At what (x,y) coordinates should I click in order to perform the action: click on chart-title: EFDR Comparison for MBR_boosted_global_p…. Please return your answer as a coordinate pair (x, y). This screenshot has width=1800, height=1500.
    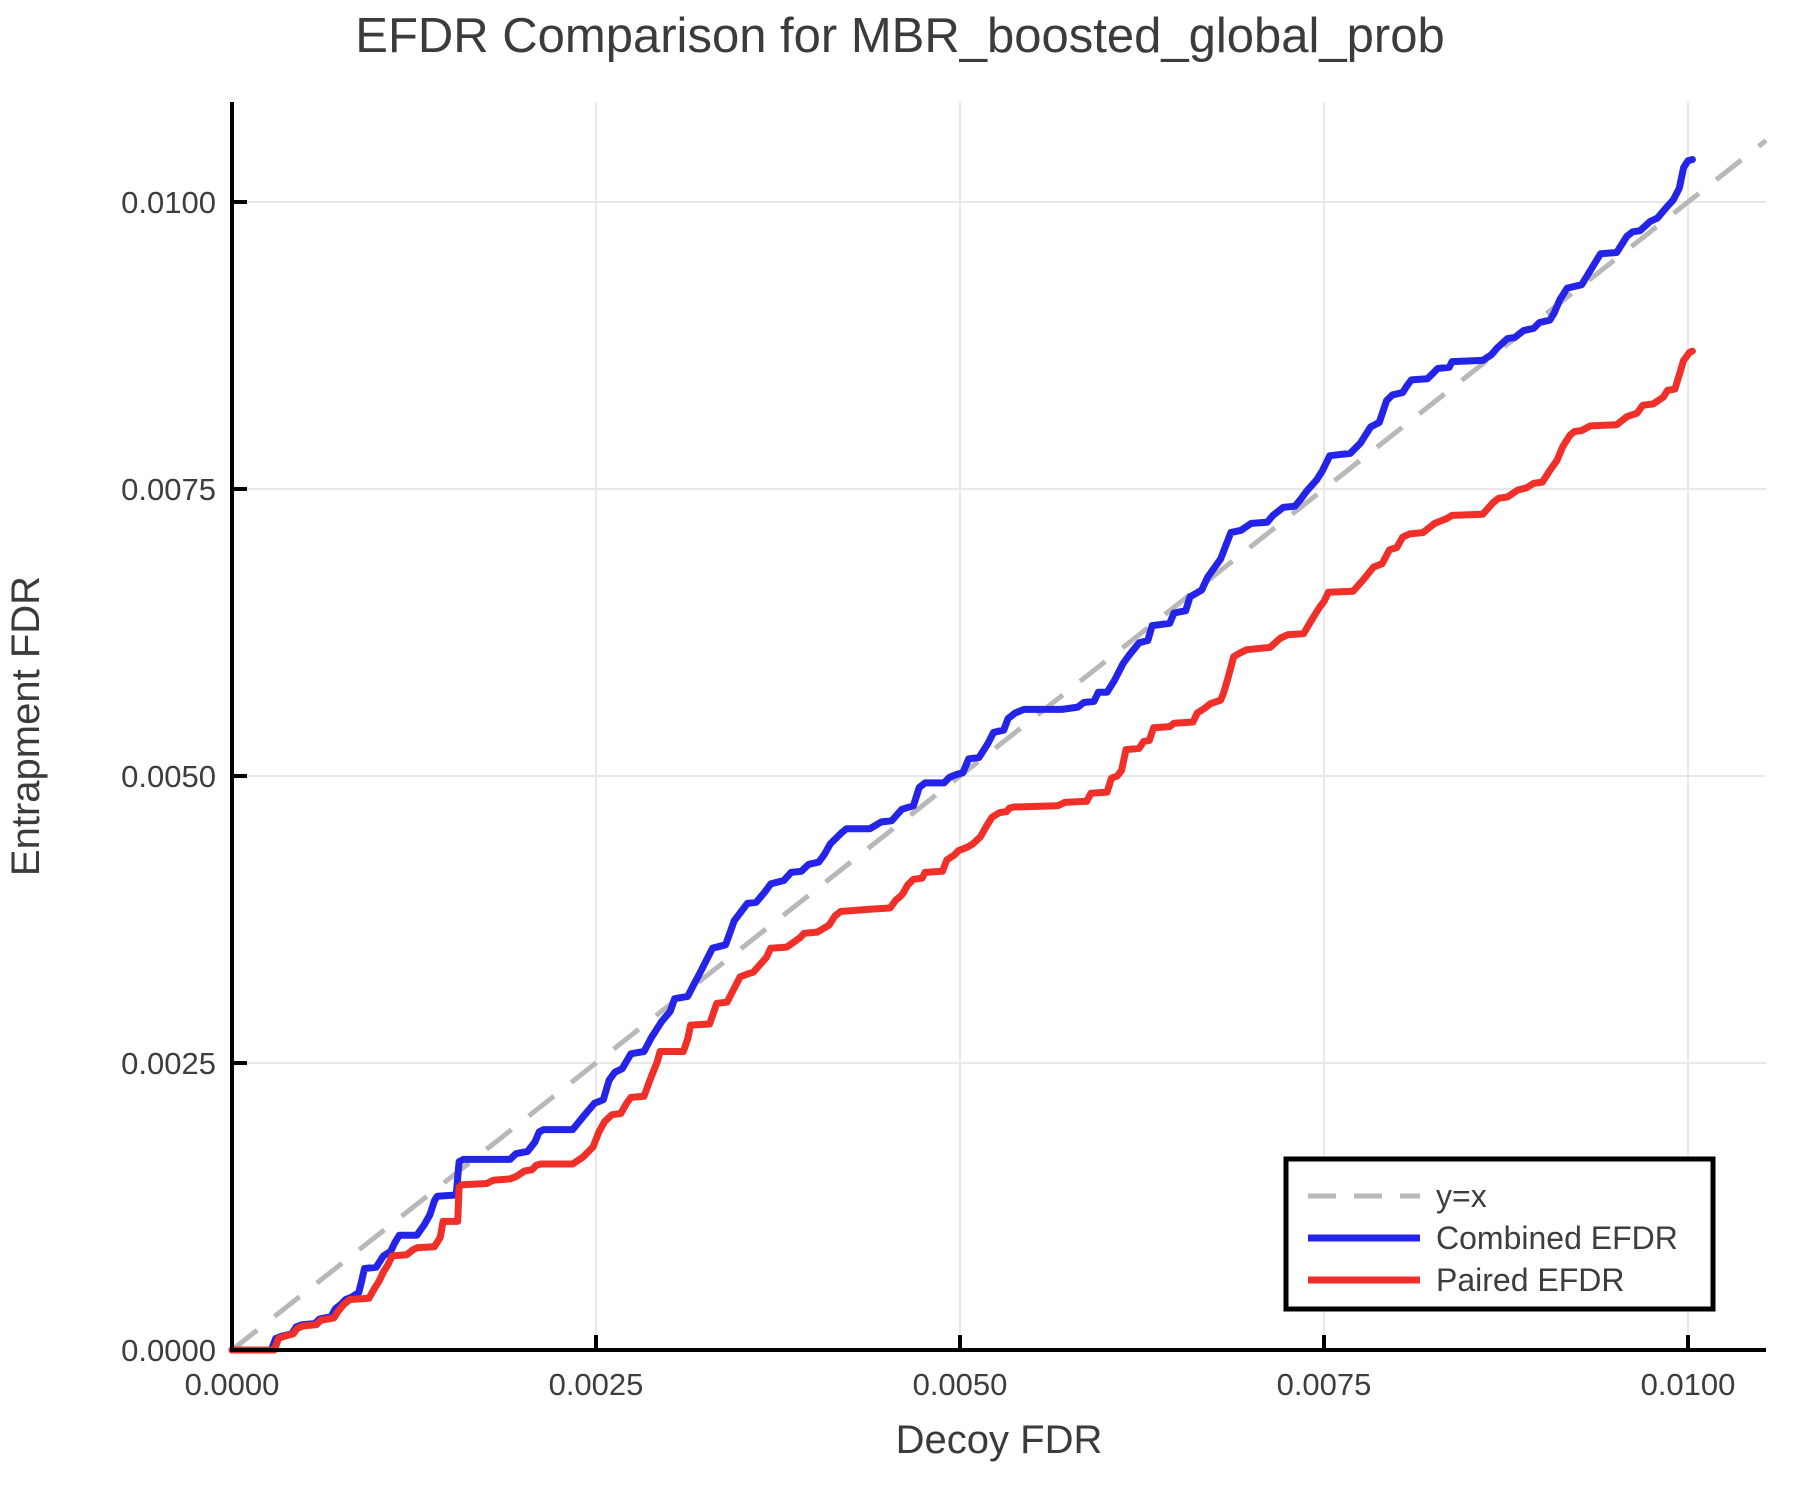
    Looking at the image, I should click on (900, 36).